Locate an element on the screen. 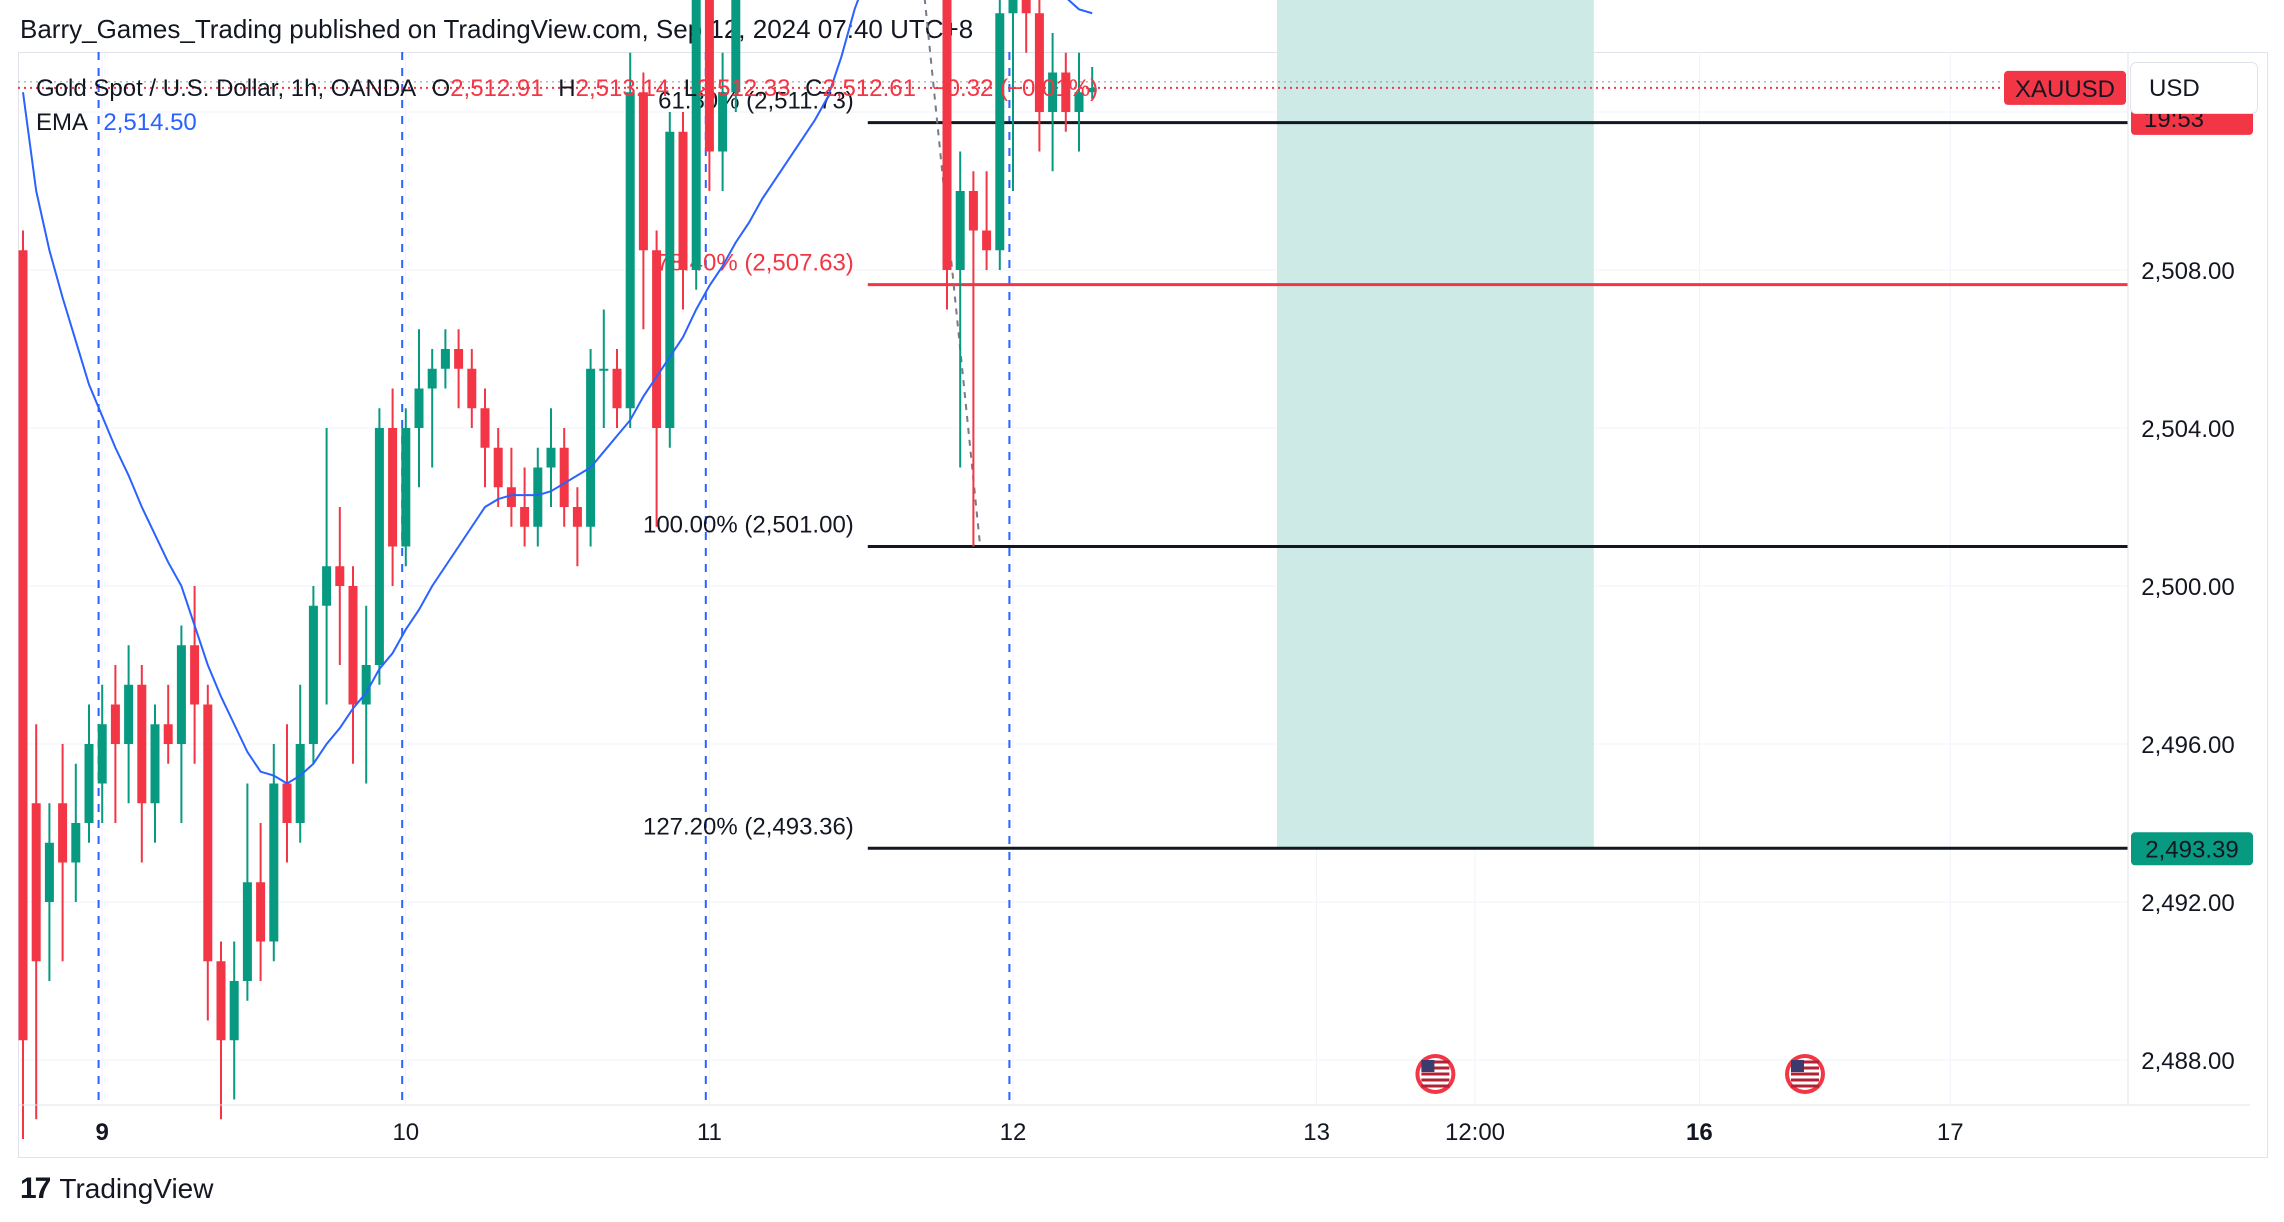 The image size is (2284, 1222). legend-symbol: Gold Spot / U.S. Dollar, 1h, OANDA is located at coordinates (225, 88).